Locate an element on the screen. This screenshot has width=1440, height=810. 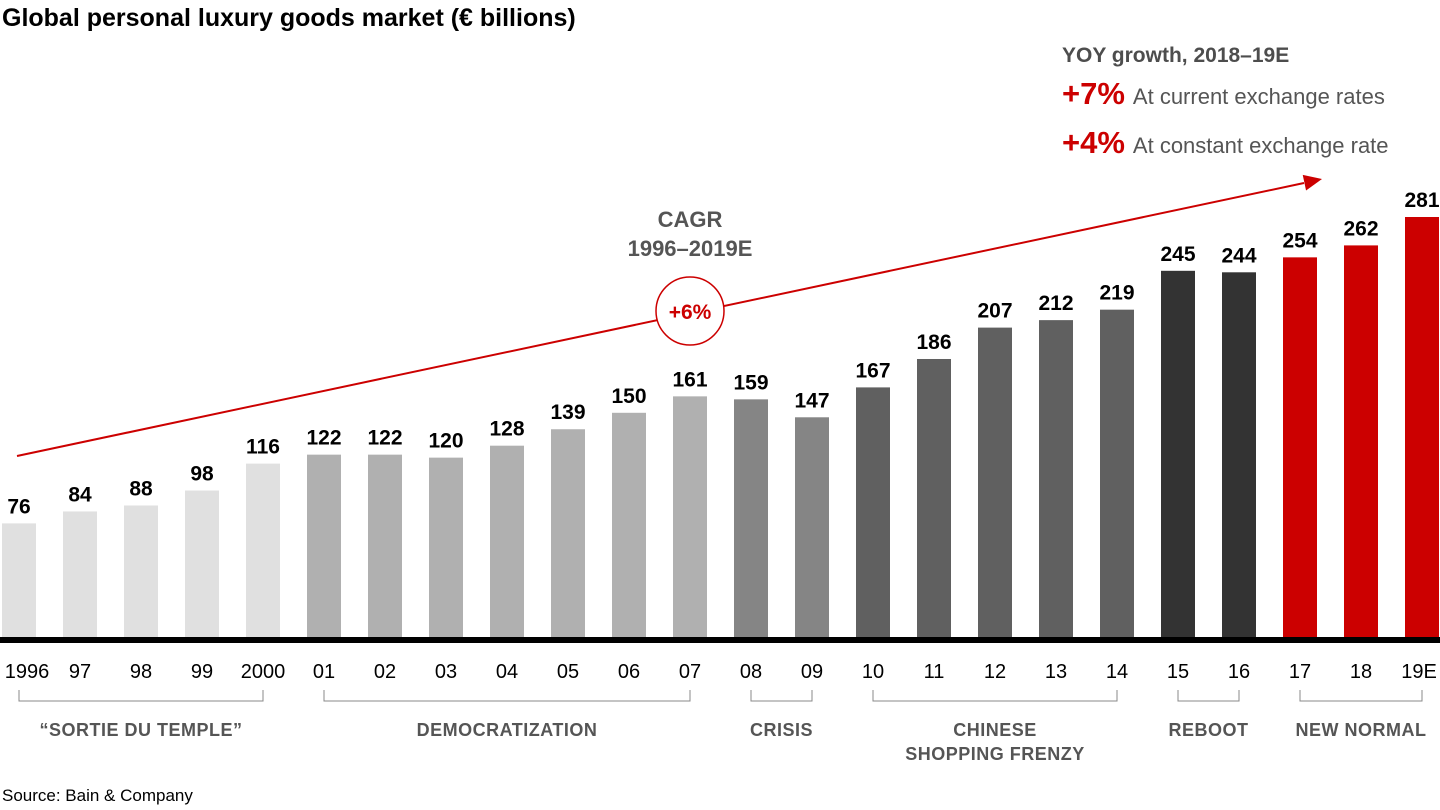
x-tick-label: 04 is located at coordinates (507, 672).